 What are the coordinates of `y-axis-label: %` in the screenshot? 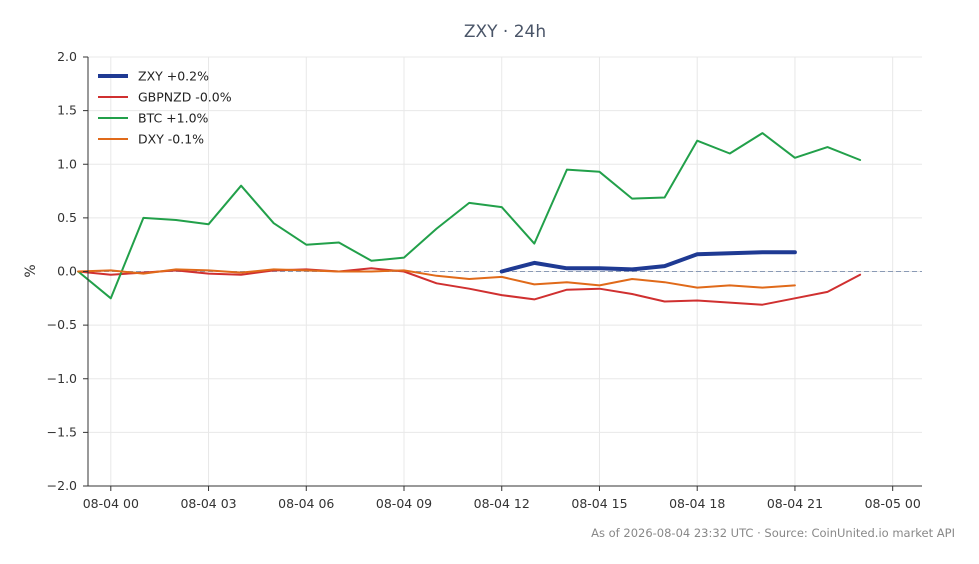 It's located at (31, 270).